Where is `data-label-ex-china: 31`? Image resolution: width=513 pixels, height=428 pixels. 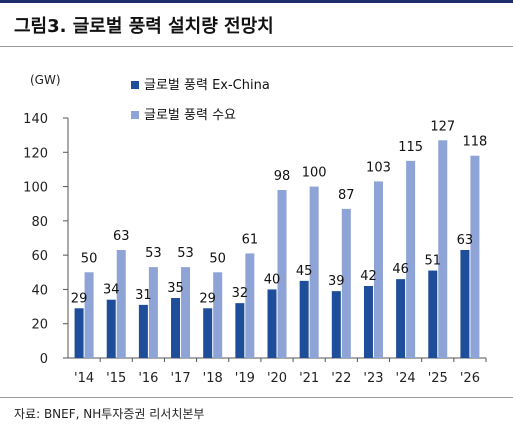
data-label-ex-china: 31 is located at coordinates (143, 295).